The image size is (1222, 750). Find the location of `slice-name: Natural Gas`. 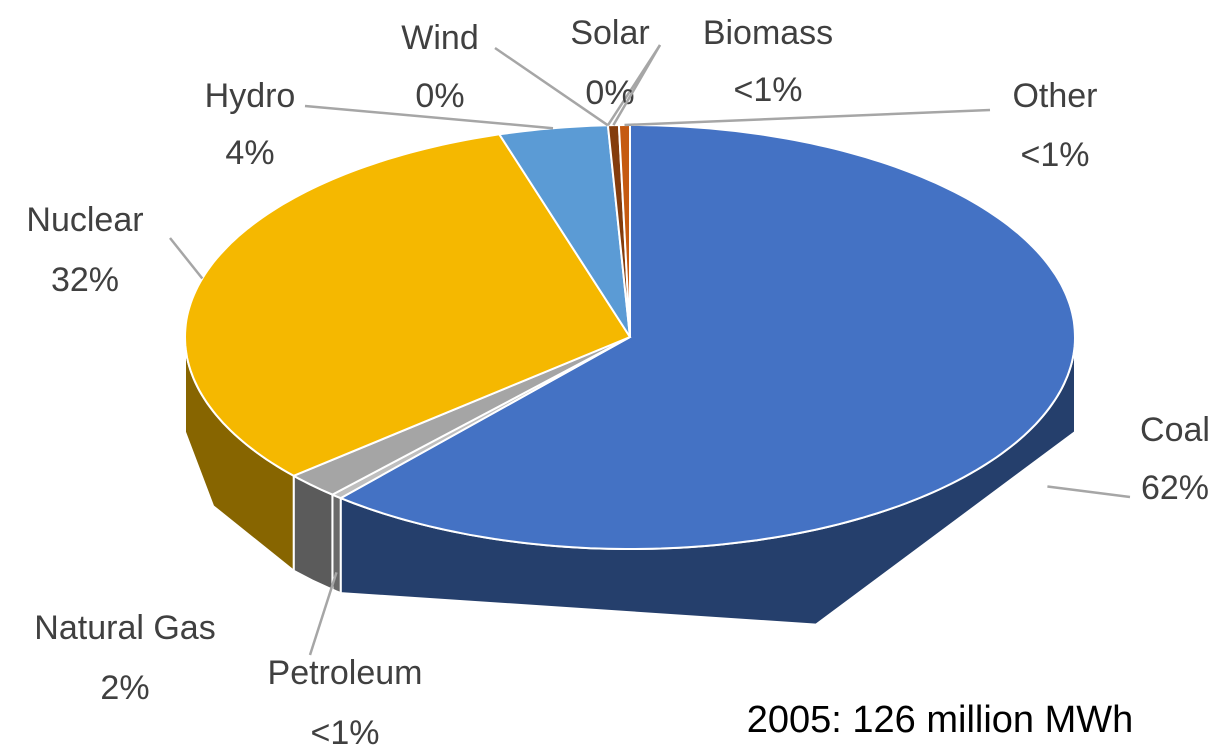

slice-name: Natural Gas is located at coordinates (124, 628).